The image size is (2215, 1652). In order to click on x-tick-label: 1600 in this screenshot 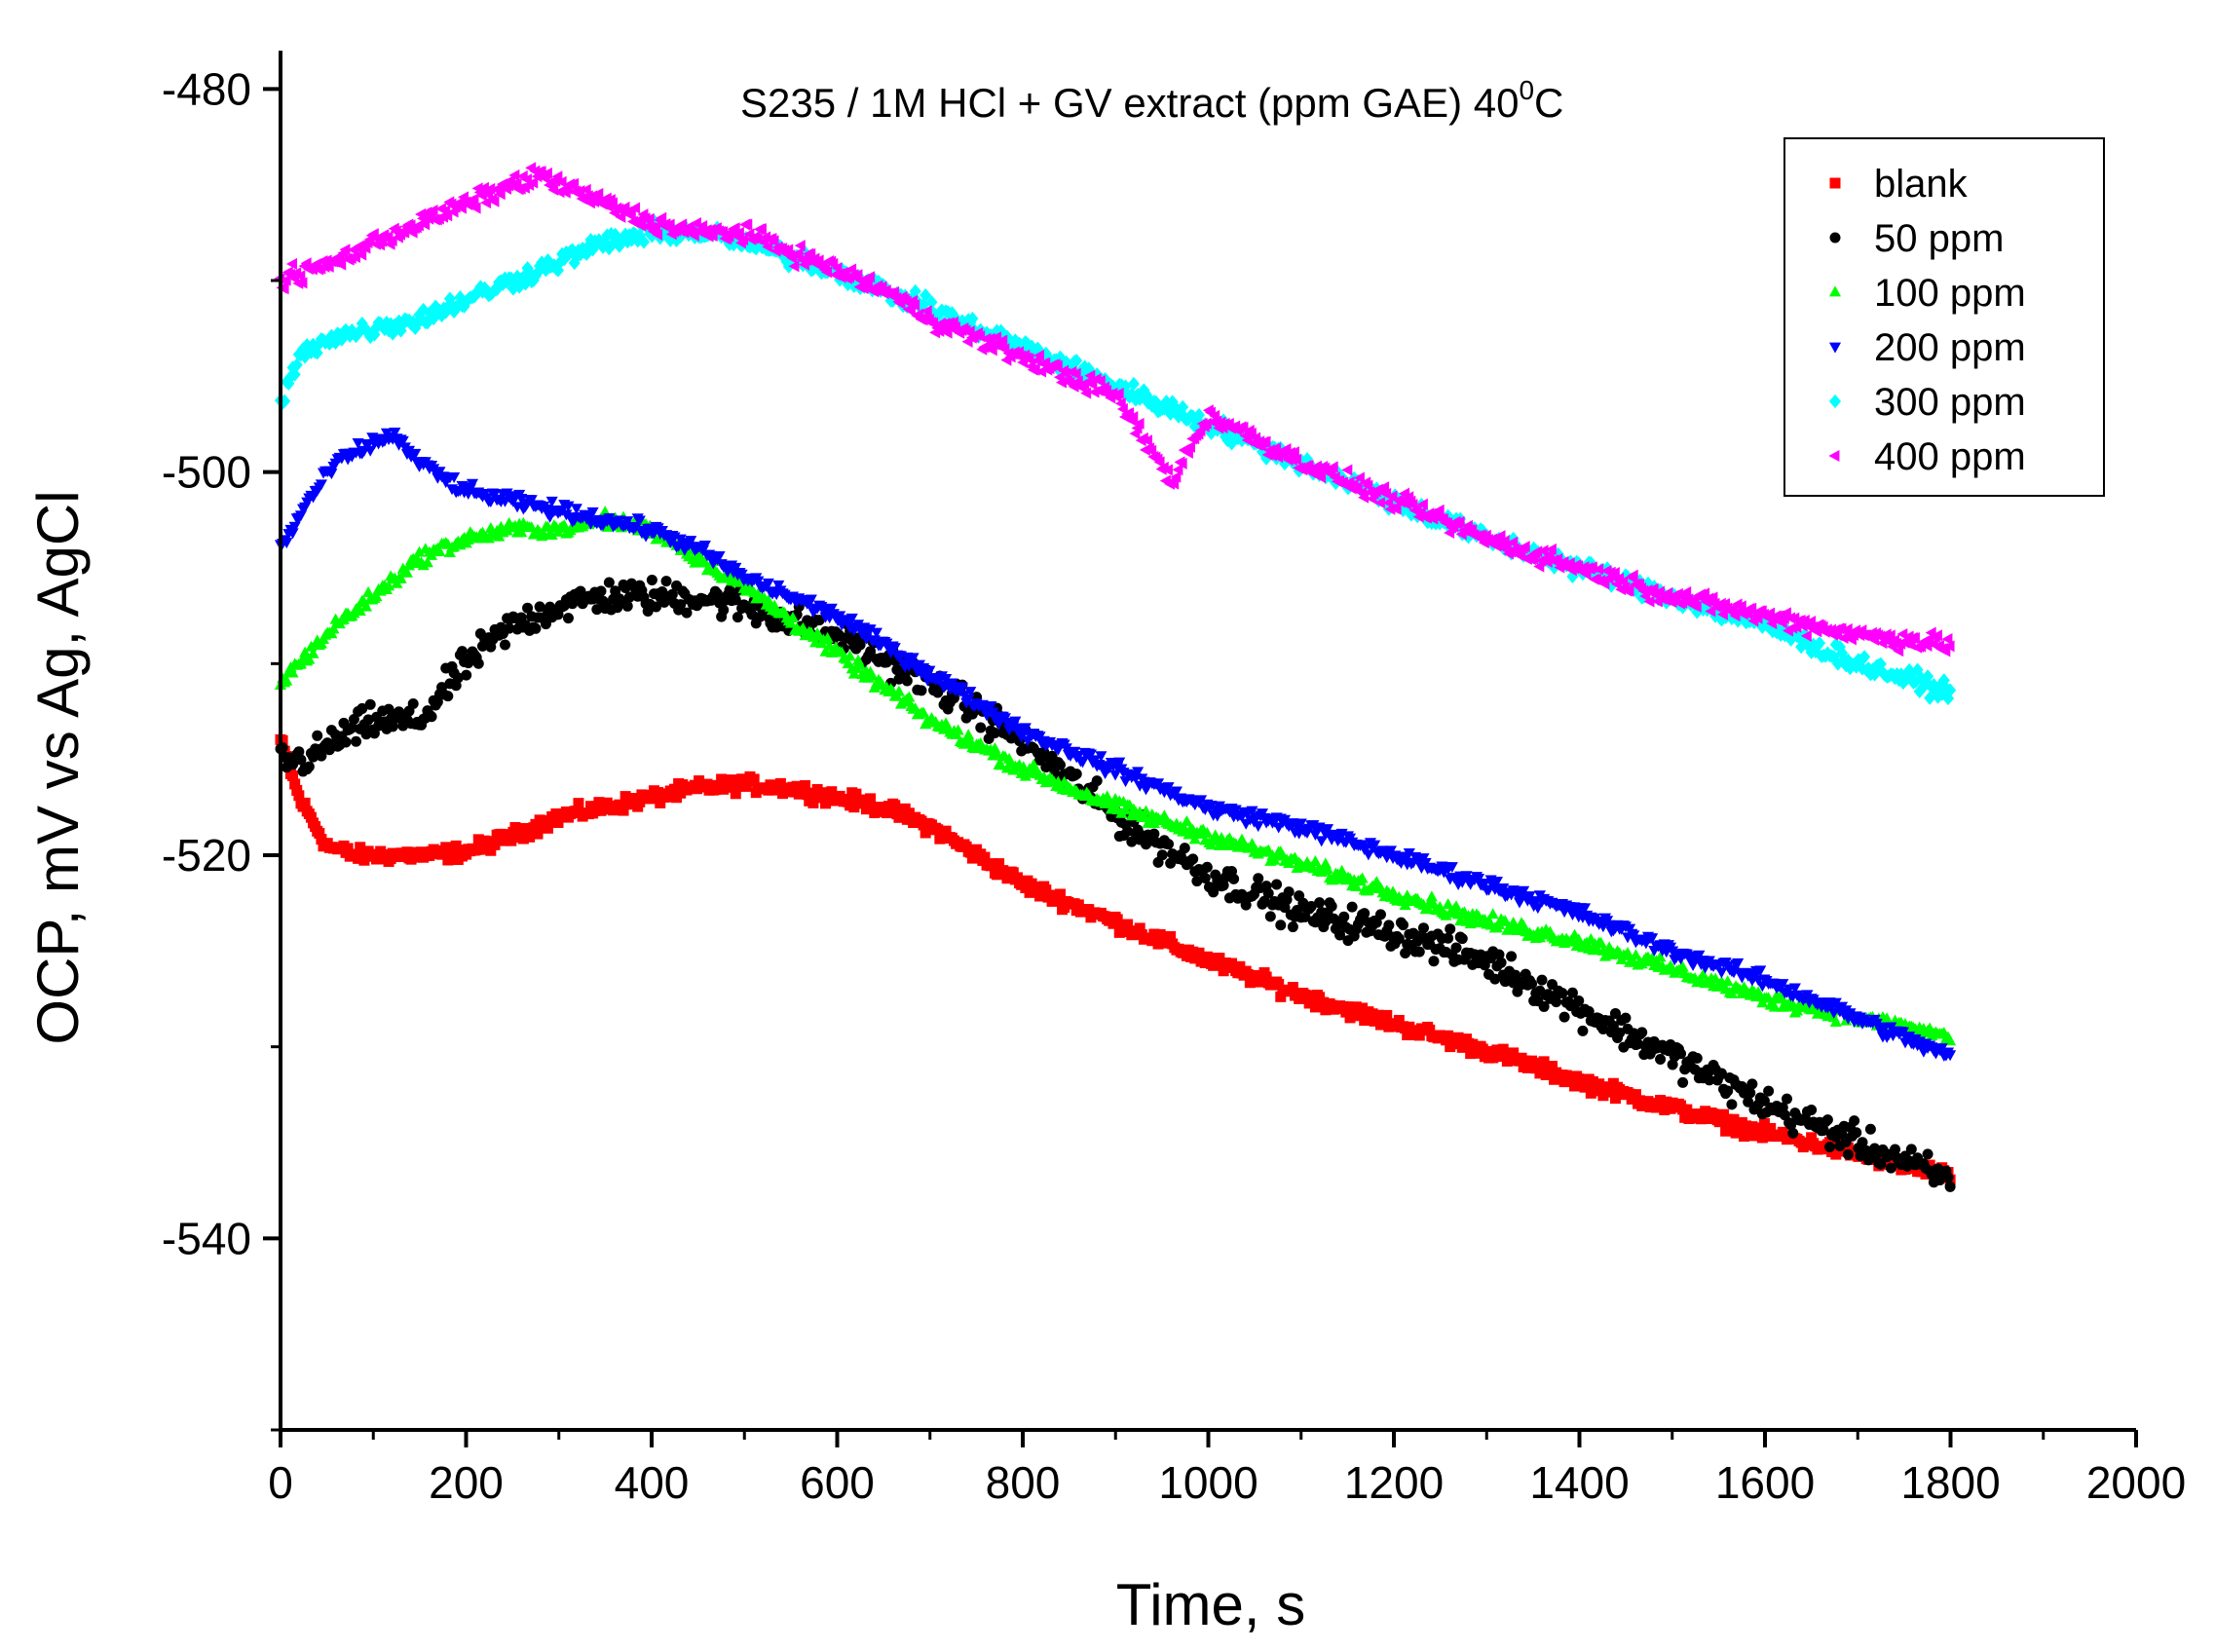, I will do `click(1765, 1483)`.